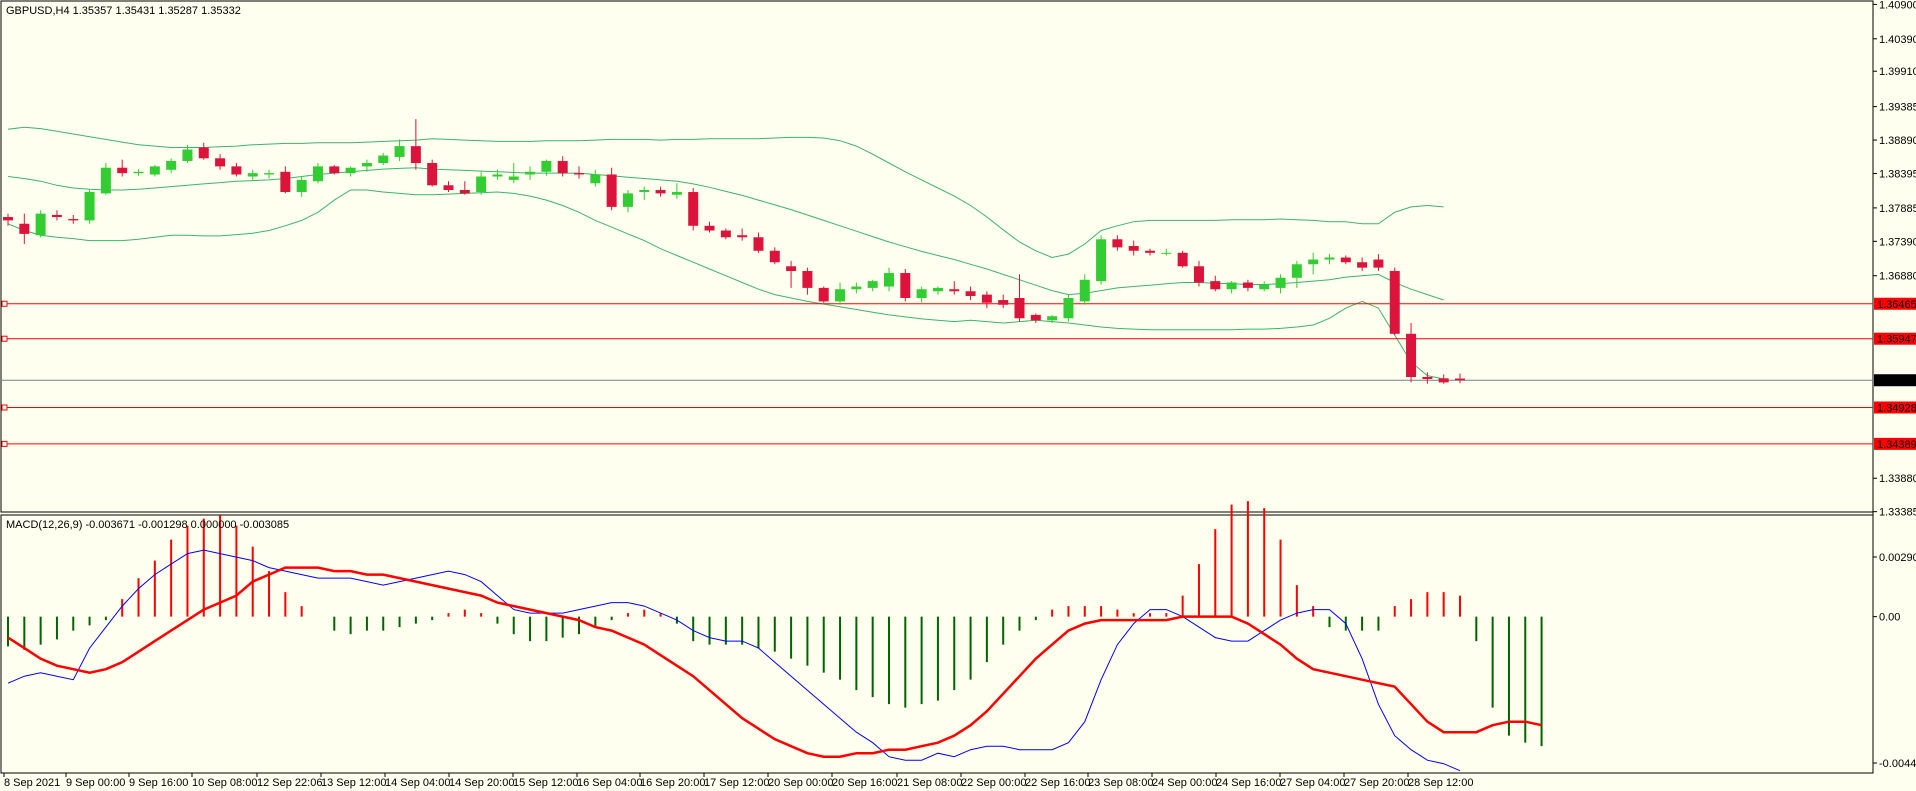 The width and height of the screenshot is (1916, 791). Describe the element at coordinates (1897, 764) in the screenshot. I see `macd-tick-label: -0.004466` at that location.